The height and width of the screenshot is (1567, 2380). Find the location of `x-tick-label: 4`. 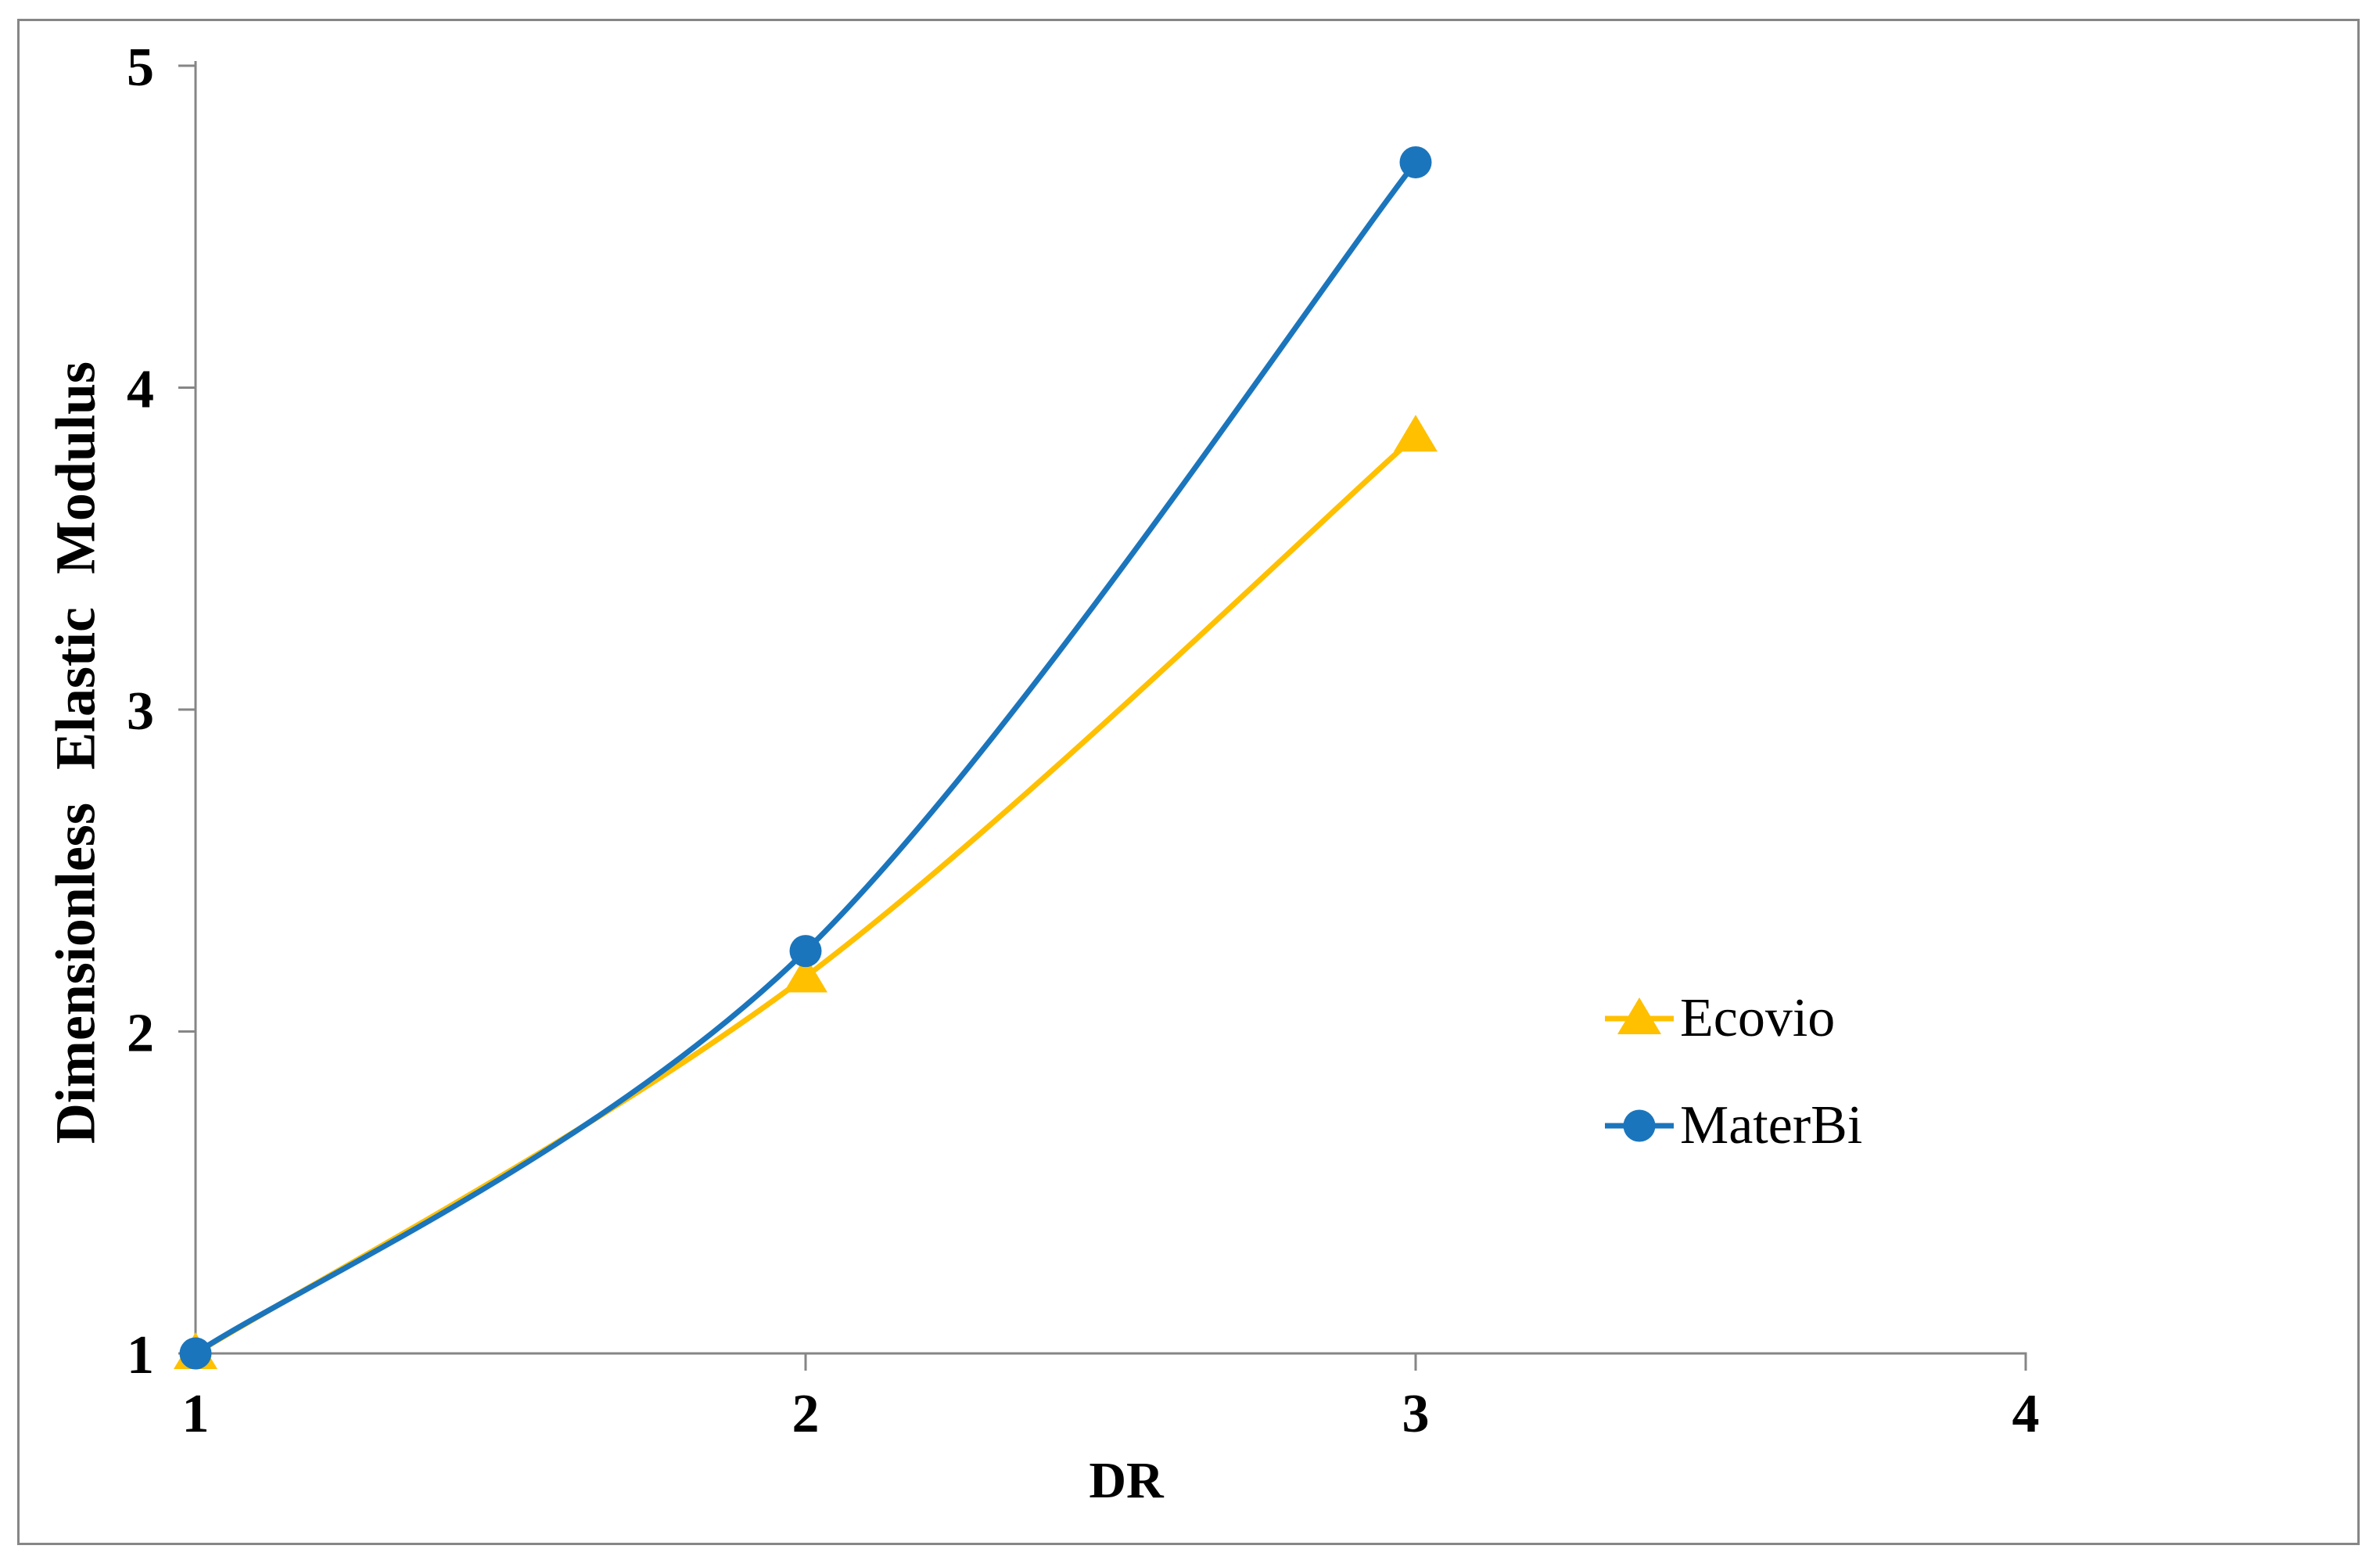

x-tick-label: 4 is located at coordinates (2026, 1414).